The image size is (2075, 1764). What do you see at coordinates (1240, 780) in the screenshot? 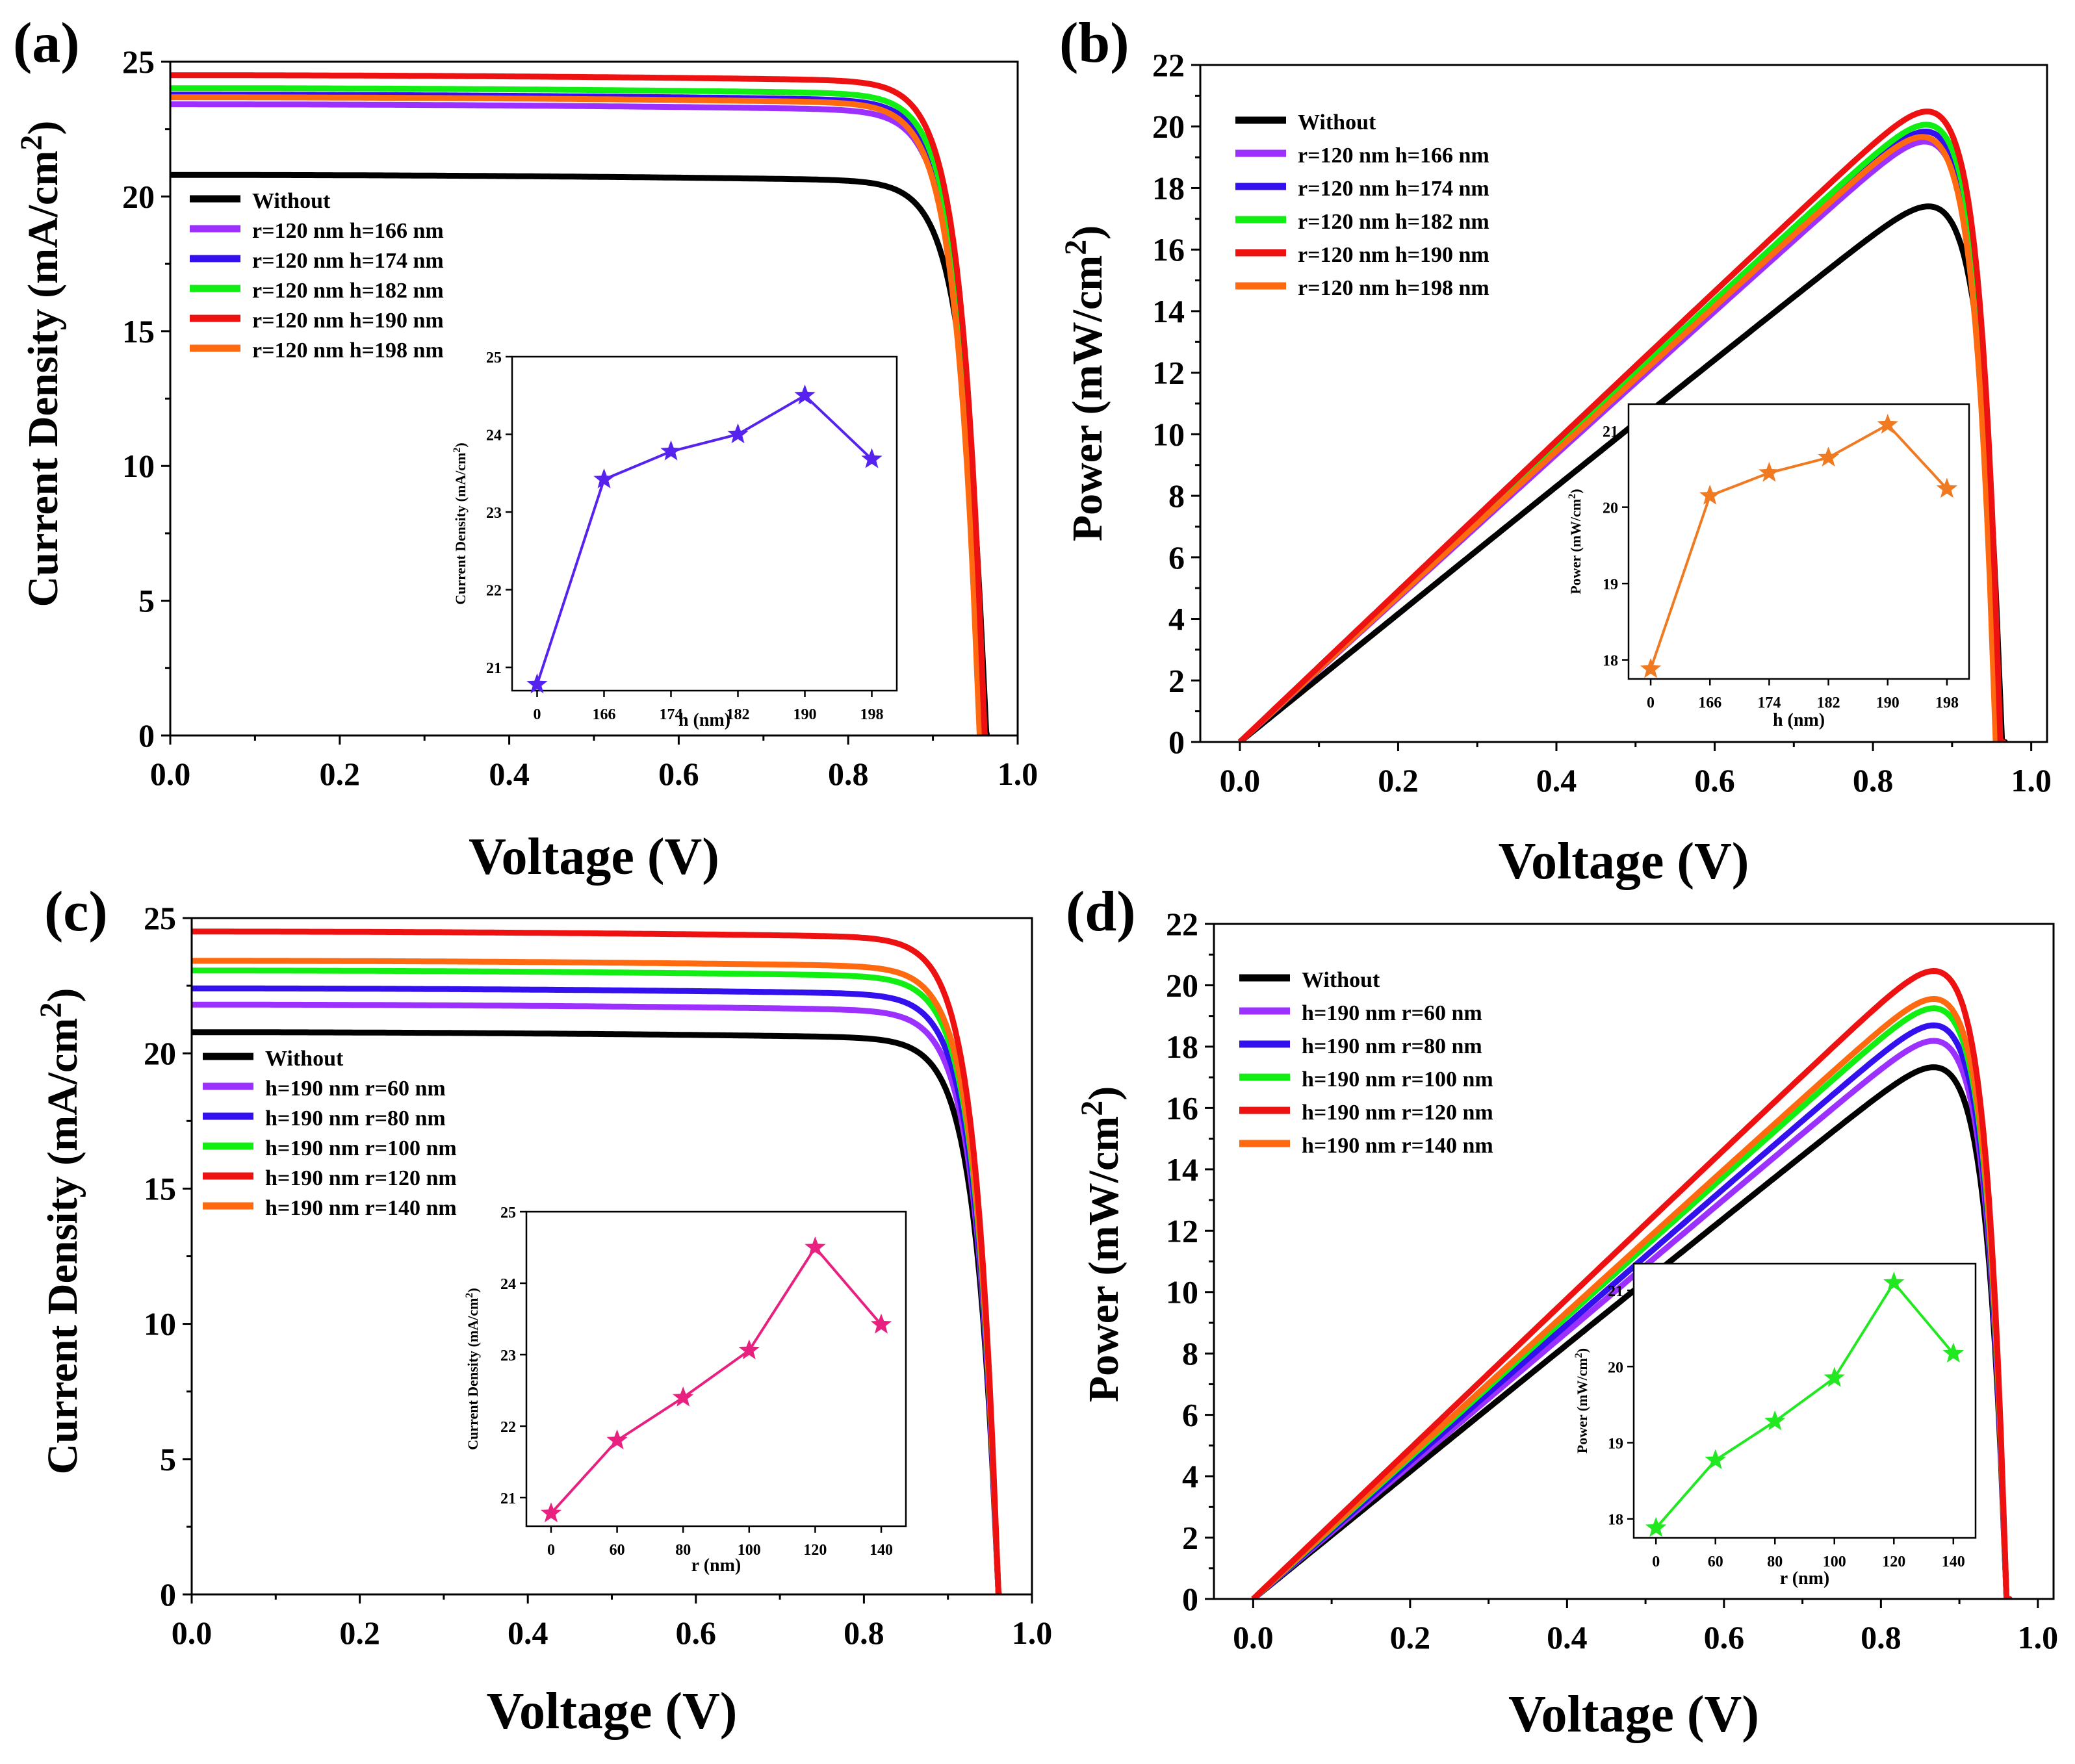
I see `x-tick-label: 0.0` at bounding box center [1240, 780].